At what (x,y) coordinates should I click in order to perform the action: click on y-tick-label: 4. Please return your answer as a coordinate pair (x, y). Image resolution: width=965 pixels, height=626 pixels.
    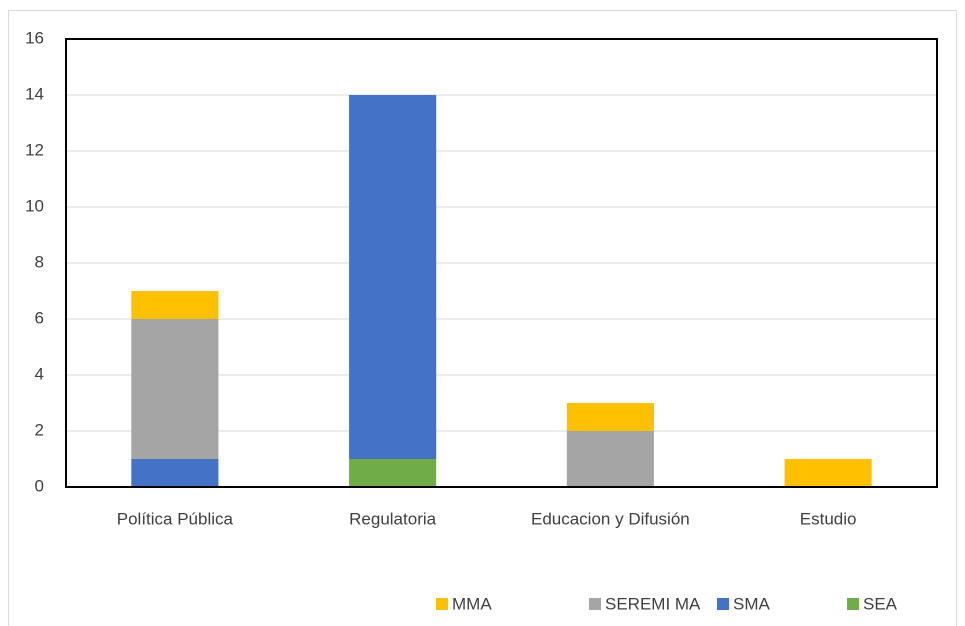
    Looking at the image, I should click on (39, 373).